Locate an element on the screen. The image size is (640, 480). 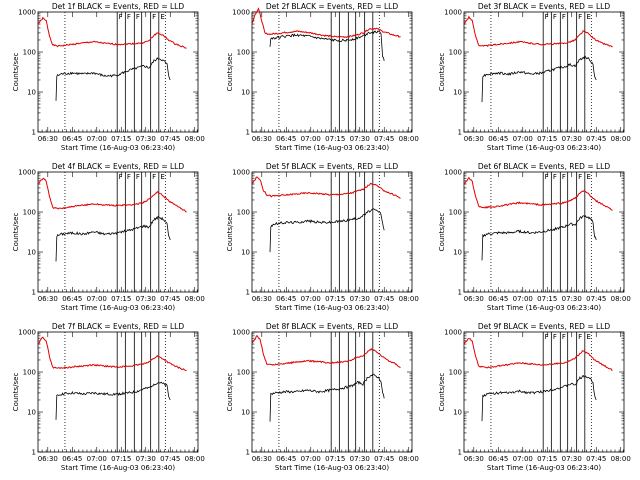
panel-title: Det 4f BLACK = Events, RED = LLD is located at coordinates (118, 166).